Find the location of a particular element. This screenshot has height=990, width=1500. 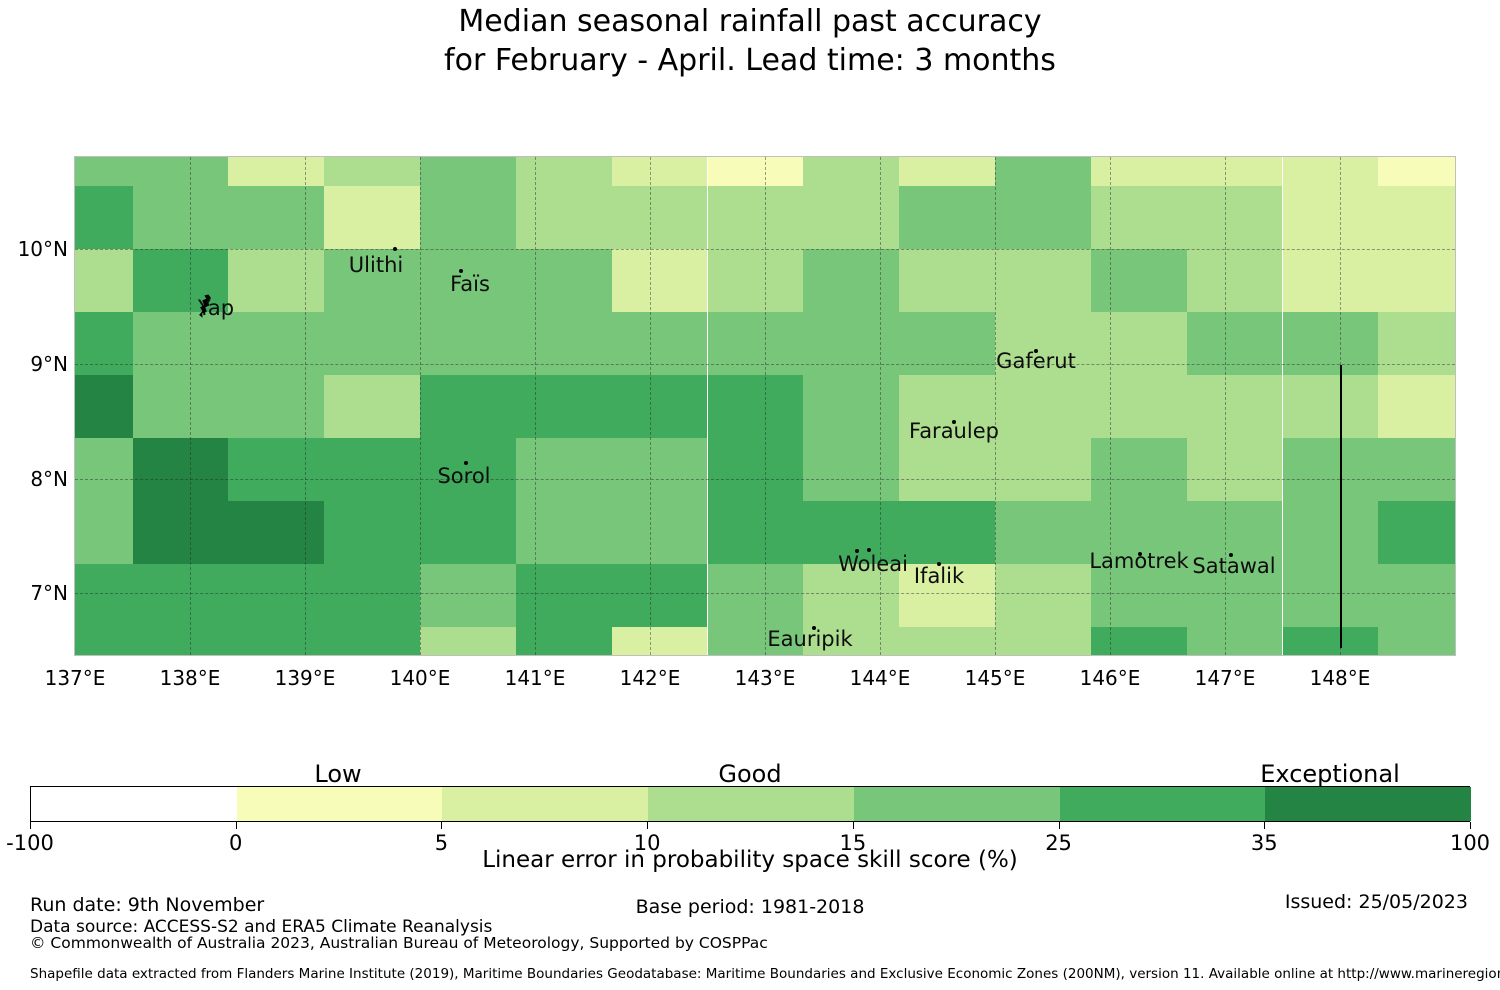

colorbar-tick-label: 10 is located at coordinates (647, 843).